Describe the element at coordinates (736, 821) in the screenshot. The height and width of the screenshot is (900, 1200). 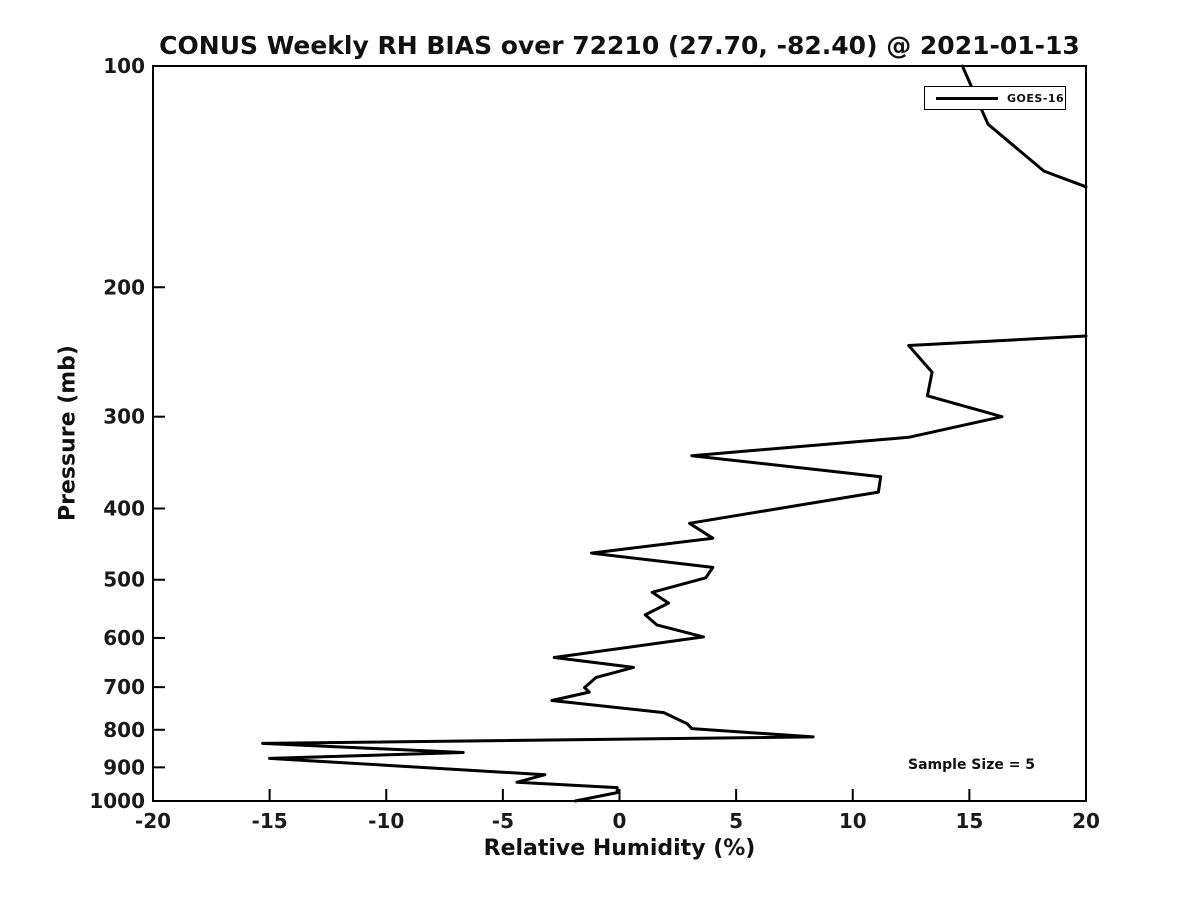
I see `x-tick-label: 5` at that location.